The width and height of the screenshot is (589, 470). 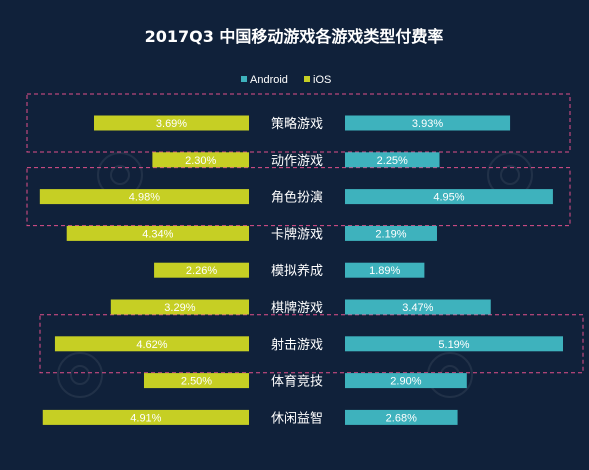 I want to click on bar-label-android: 3.93%, so click(x=427, y=124).